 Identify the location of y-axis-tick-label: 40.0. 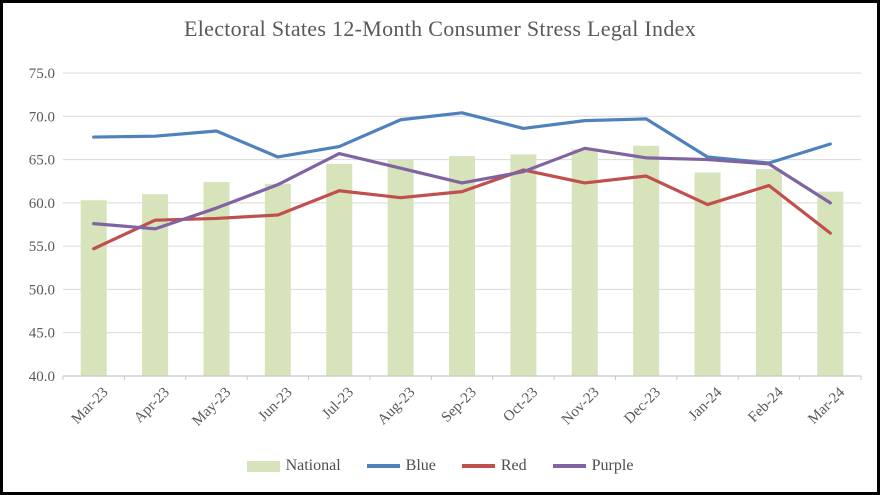
(42, 377).